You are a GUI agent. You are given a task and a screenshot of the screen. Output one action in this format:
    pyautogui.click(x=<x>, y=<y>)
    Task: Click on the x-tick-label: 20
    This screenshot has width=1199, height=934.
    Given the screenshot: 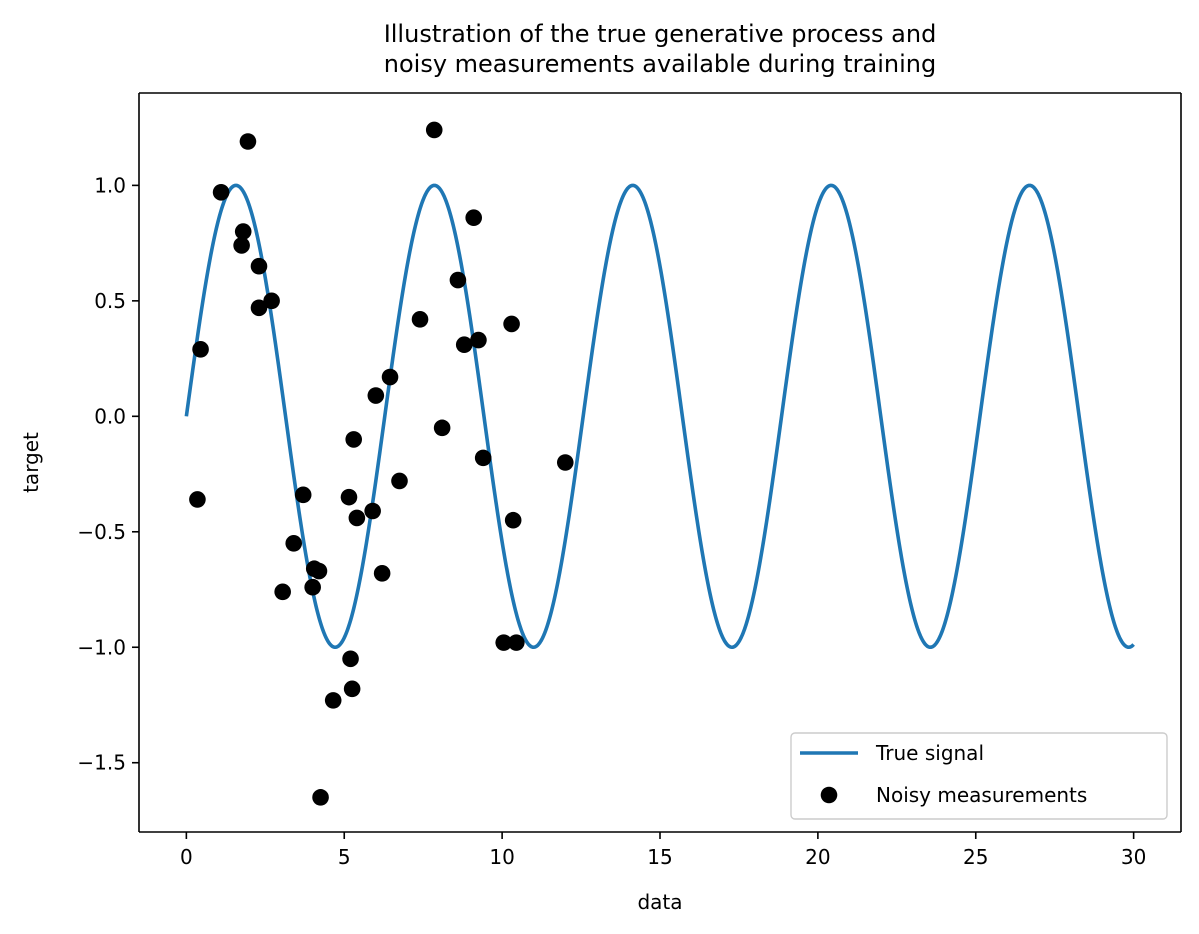 What is the action you would take?
    pyautogui.click(x=817, y=857)
    